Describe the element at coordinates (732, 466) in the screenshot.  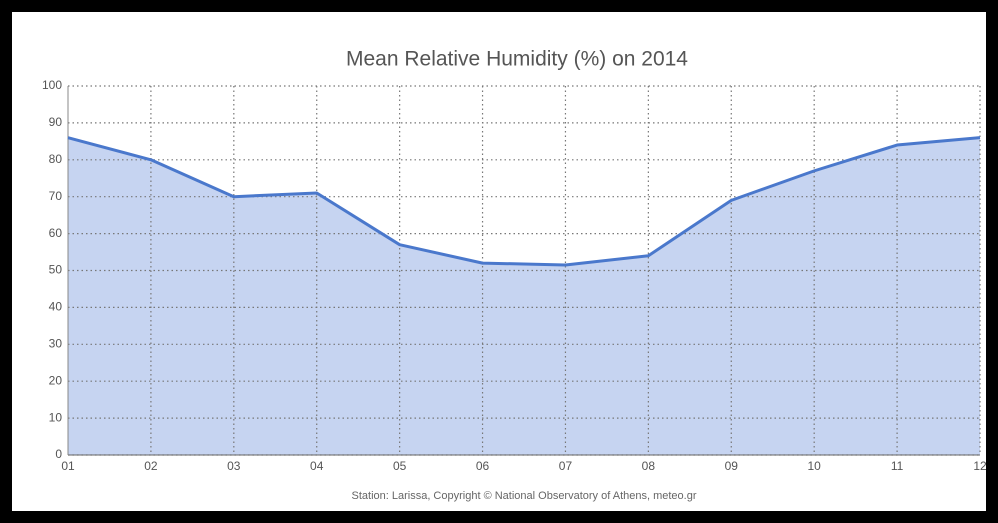
I see `x-tick-label: 09` at that location.